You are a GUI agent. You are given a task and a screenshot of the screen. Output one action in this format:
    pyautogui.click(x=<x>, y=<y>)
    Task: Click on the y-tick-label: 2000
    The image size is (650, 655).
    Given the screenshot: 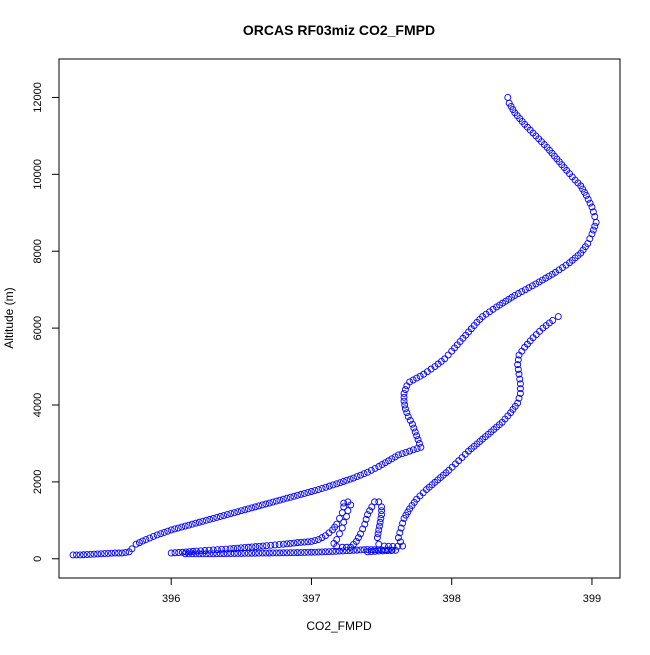 What is the action you would take?
    pyautogui.click(x=38, y=482)
    